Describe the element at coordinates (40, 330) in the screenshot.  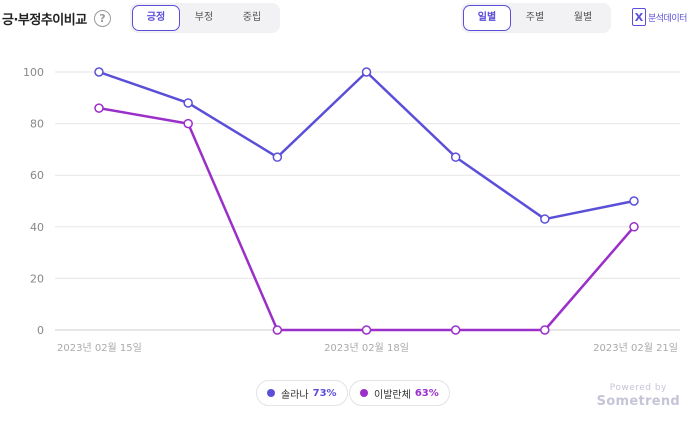
I see `y-tick-label: 0` at that location.